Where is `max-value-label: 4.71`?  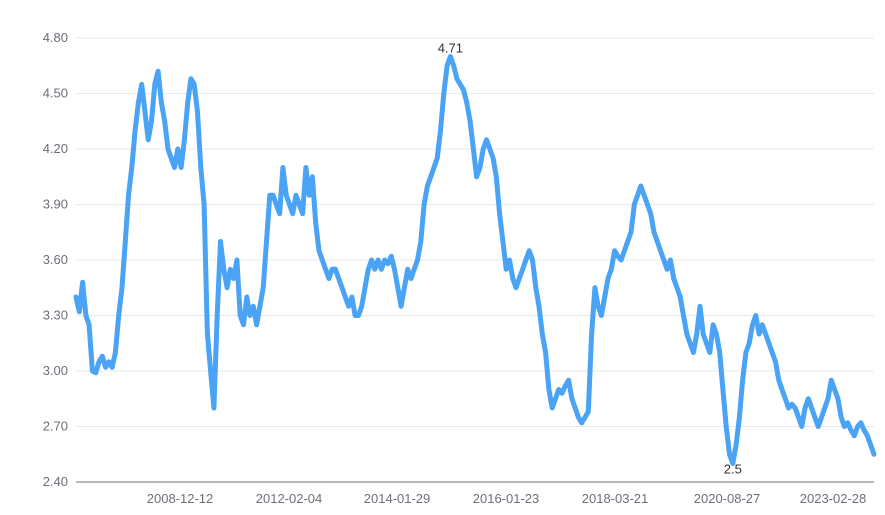
max-value-label: 4.71 is located at coordinates (450, 48).